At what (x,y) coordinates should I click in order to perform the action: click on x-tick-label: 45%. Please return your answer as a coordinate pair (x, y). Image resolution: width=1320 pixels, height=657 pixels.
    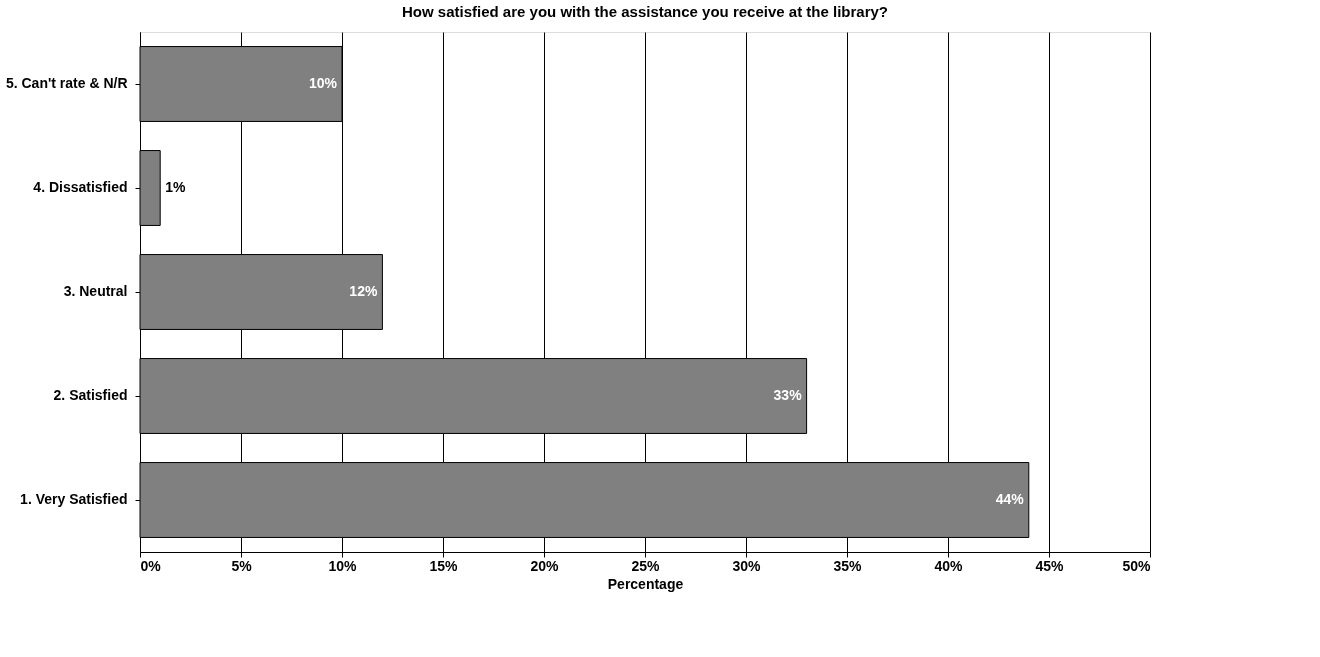
    Looking at the image, I should click on (1050, 565).